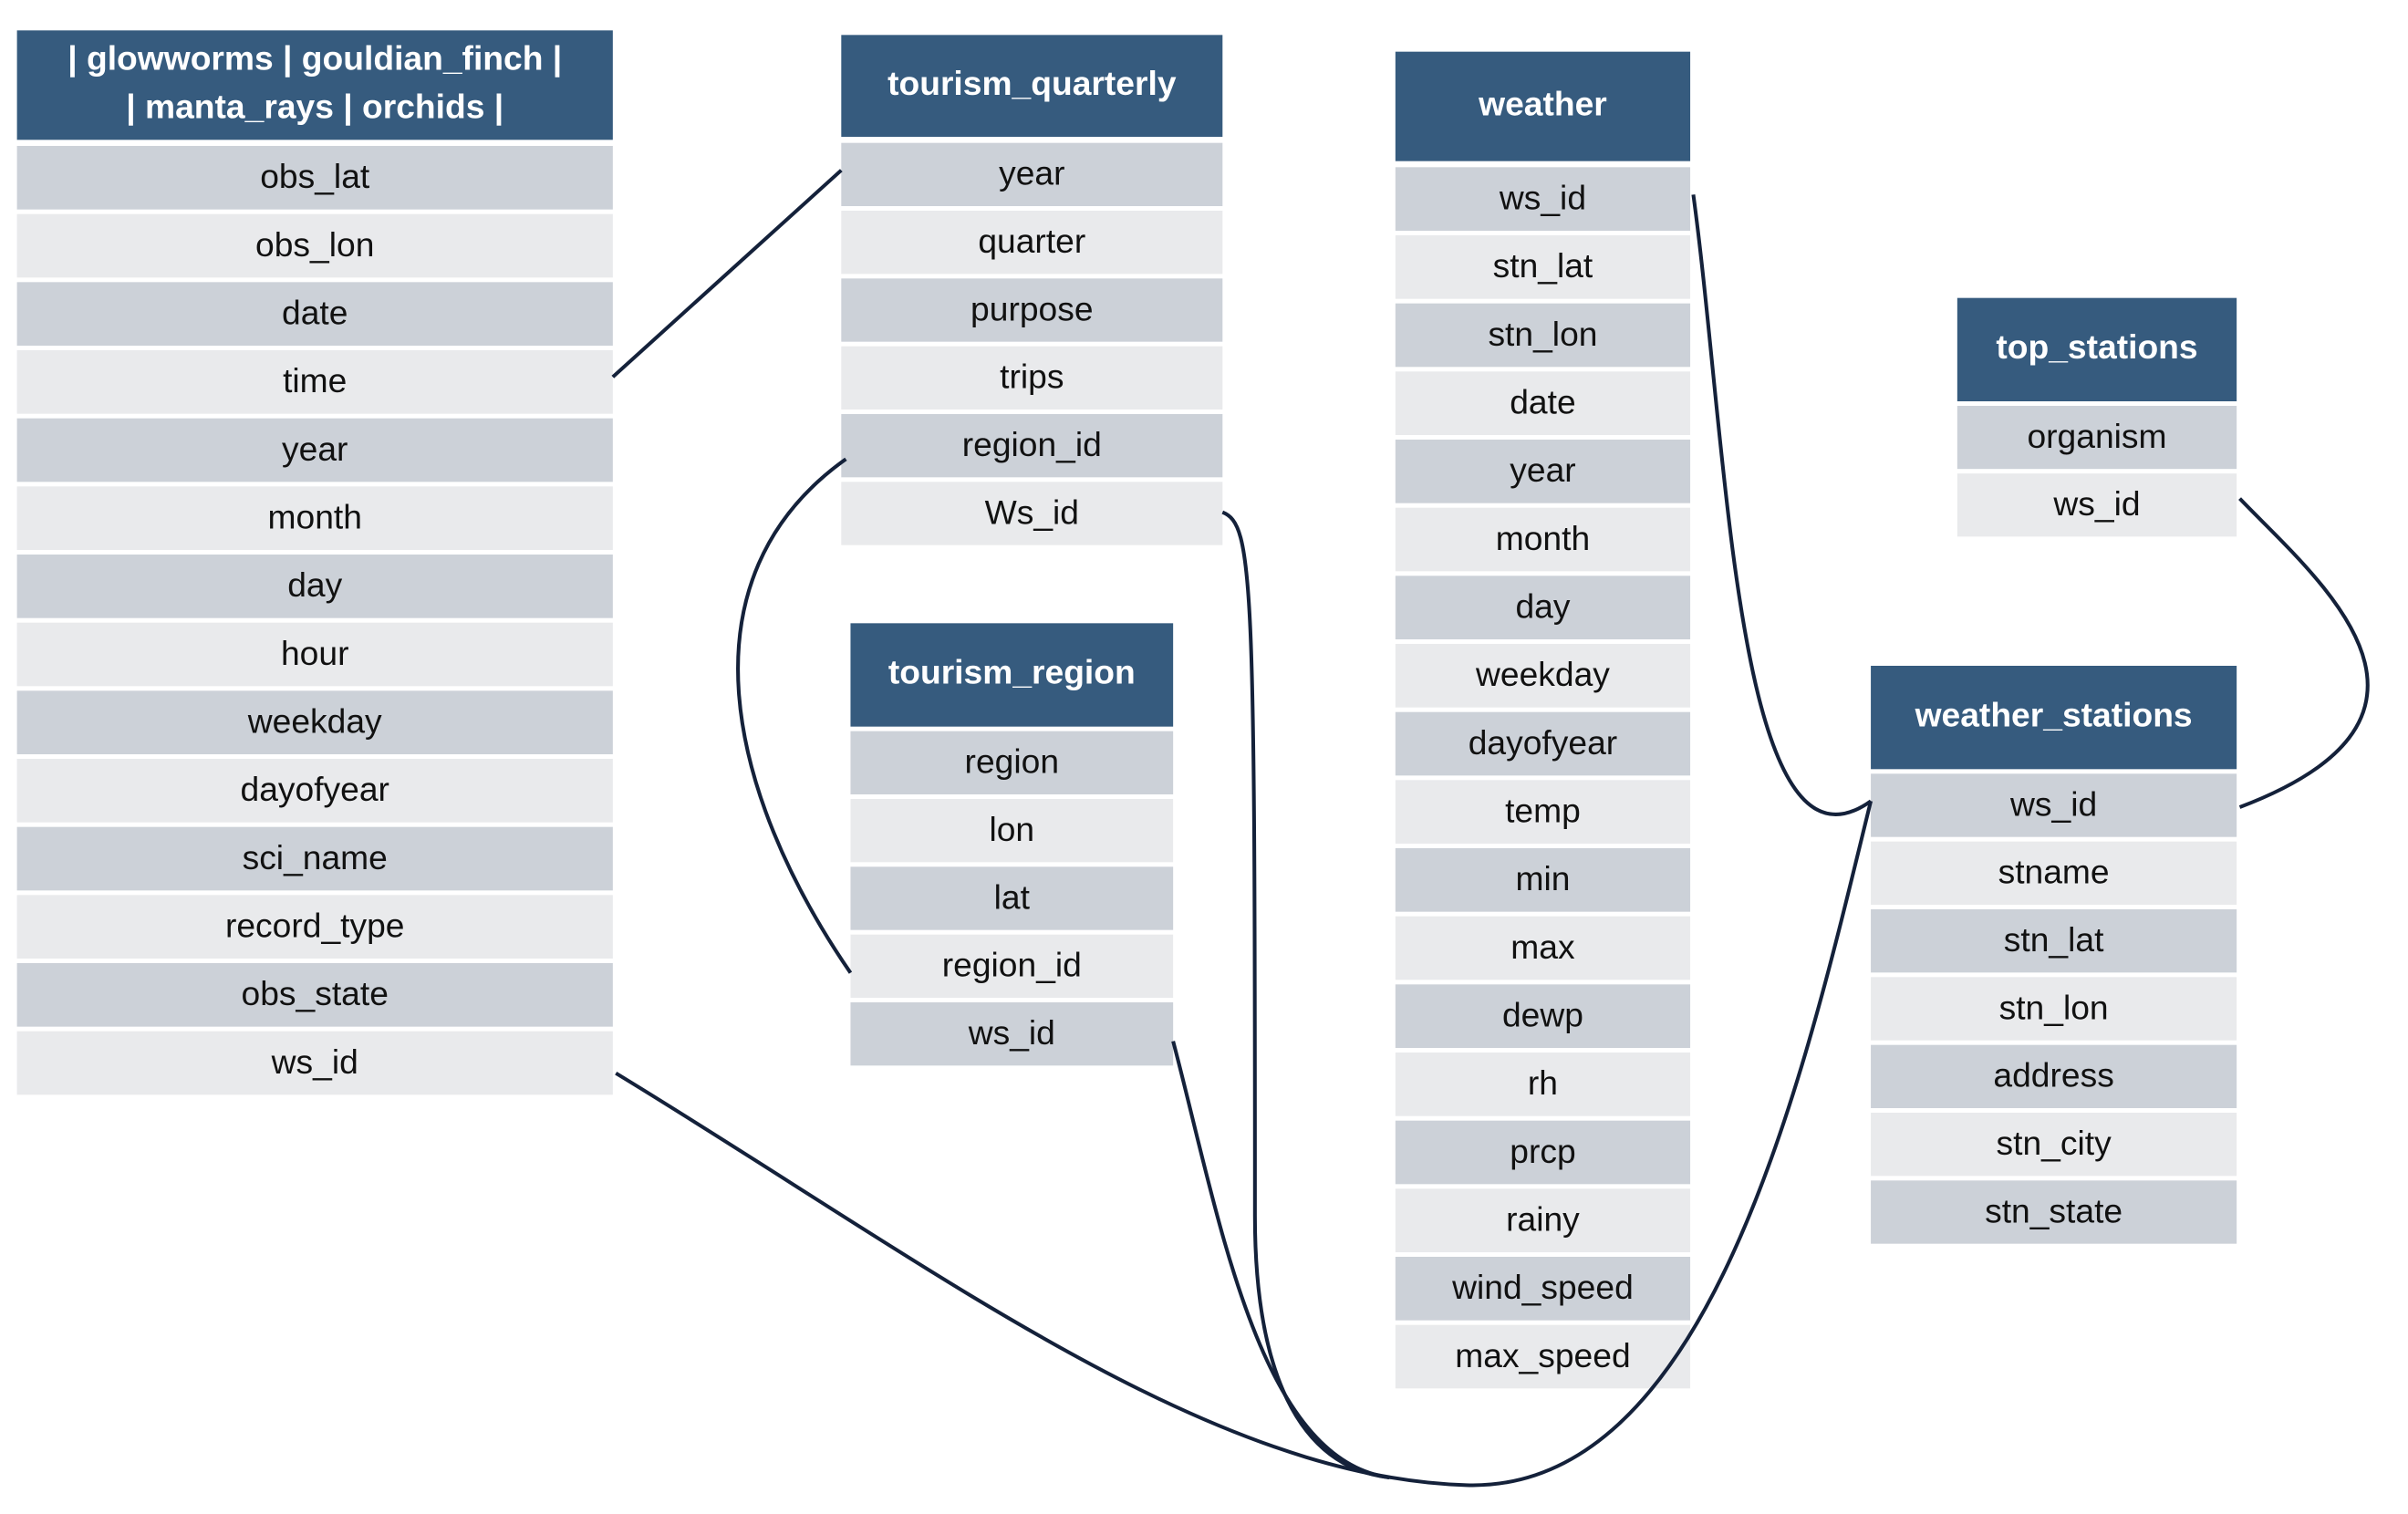 The width and height of the screenshot is (2408, 1514). I want to click on field-name: wind_speed, so click(1543, 1287).